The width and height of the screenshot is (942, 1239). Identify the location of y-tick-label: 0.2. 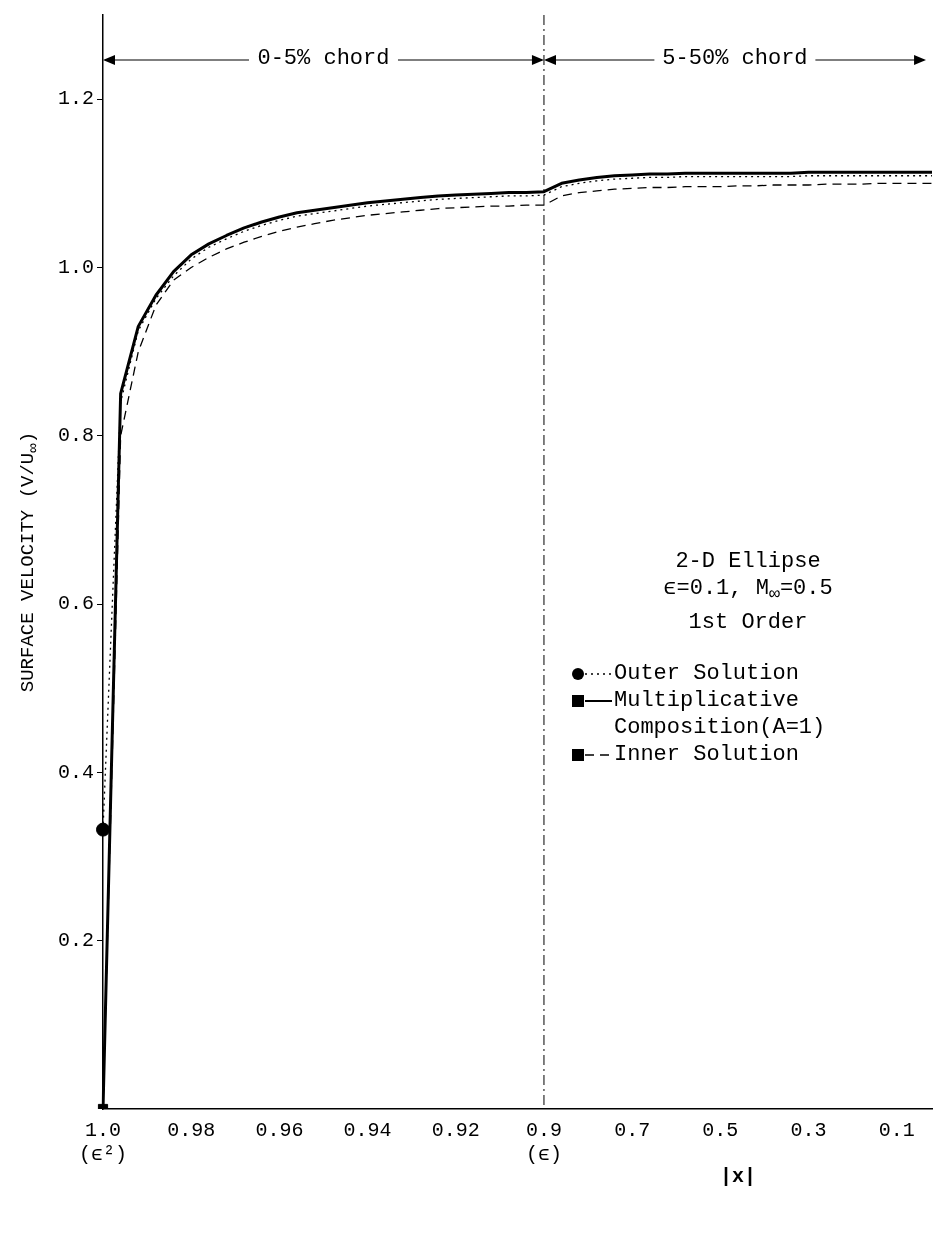
(76, 940).